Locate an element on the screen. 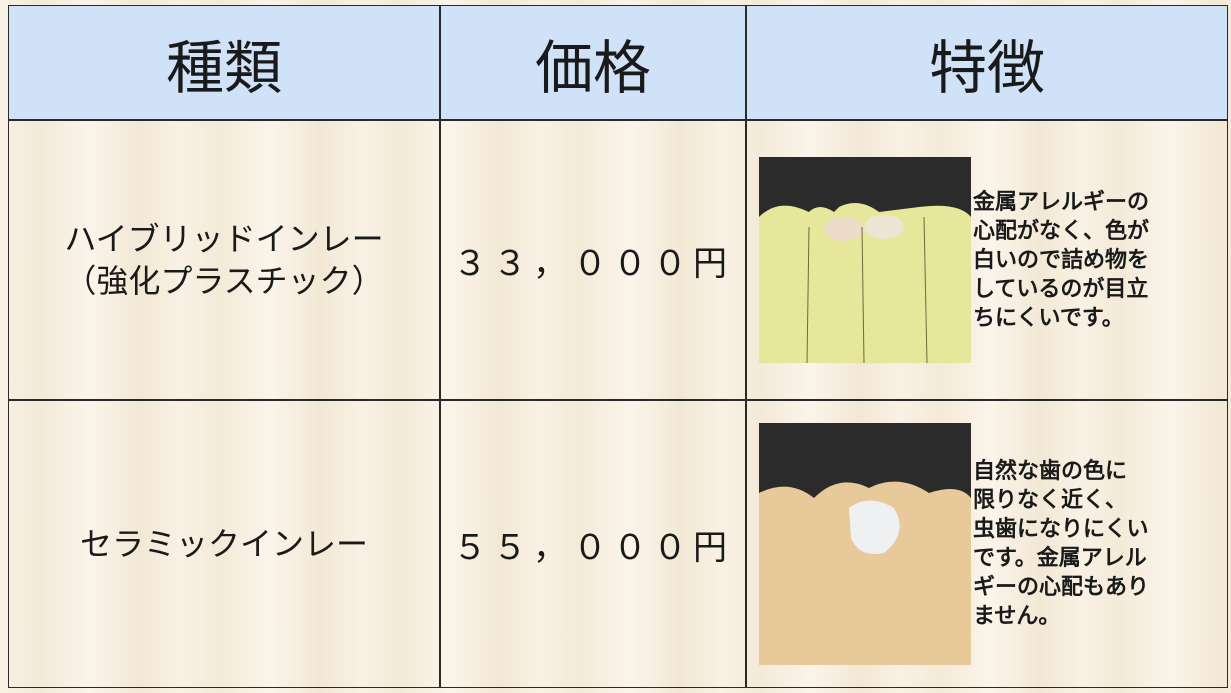 The width and height of the screenshot is (1231, 693). feature-line: ちにくいです。 is located at coordinates (1048, 318).